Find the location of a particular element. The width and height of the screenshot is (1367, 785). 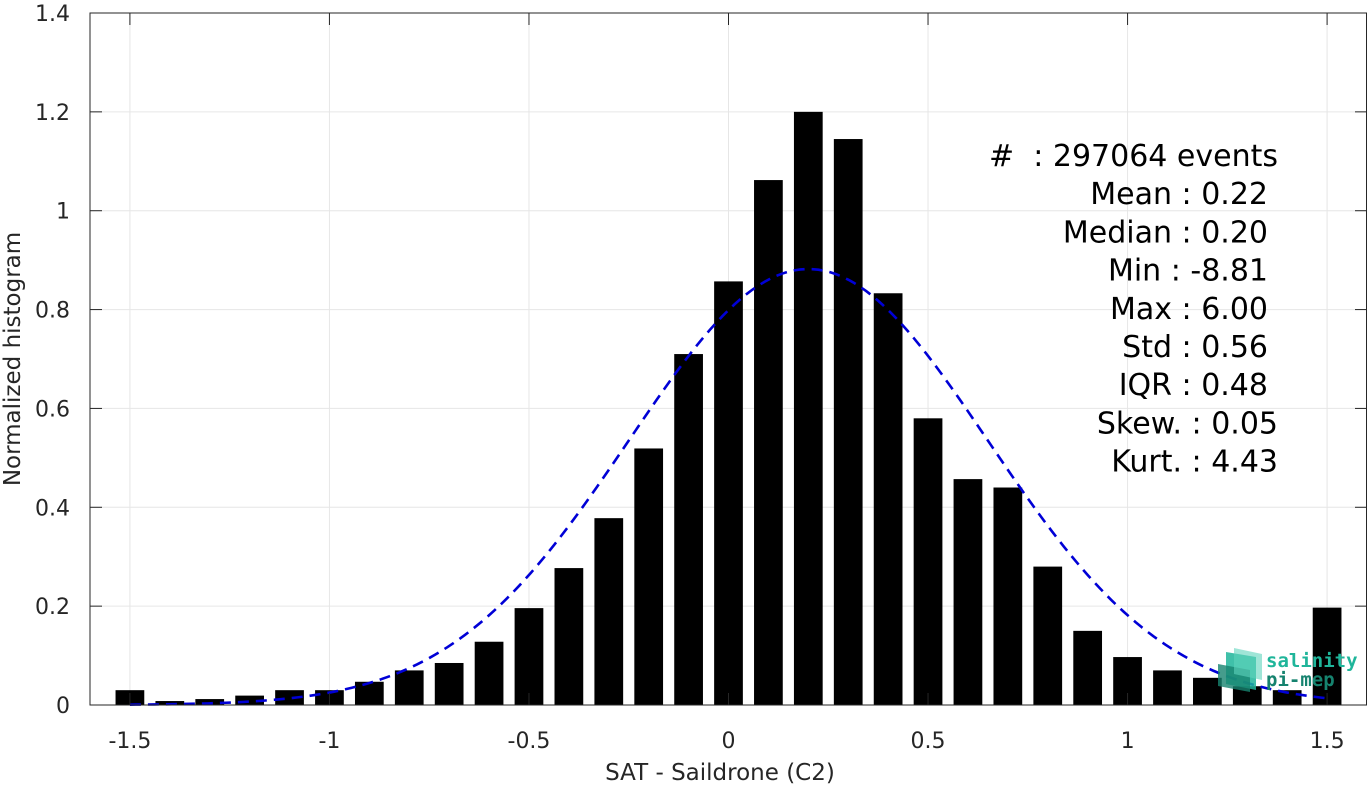

x-tick-label: 1 is located at coordinates (1128, 741).